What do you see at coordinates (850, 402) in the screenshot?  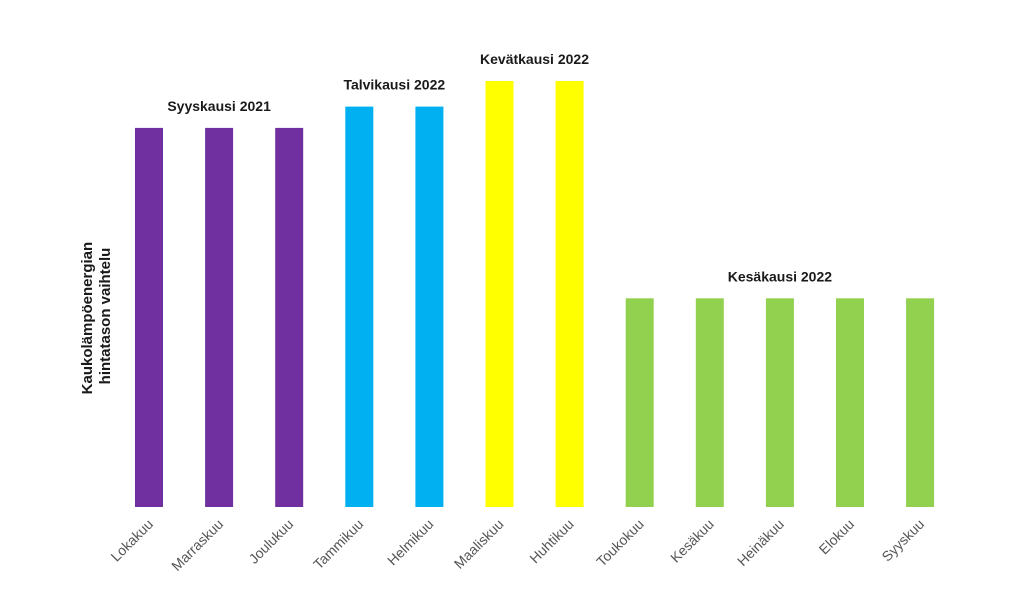 I see `bar-elokuu` at bounding box center [850, 402].